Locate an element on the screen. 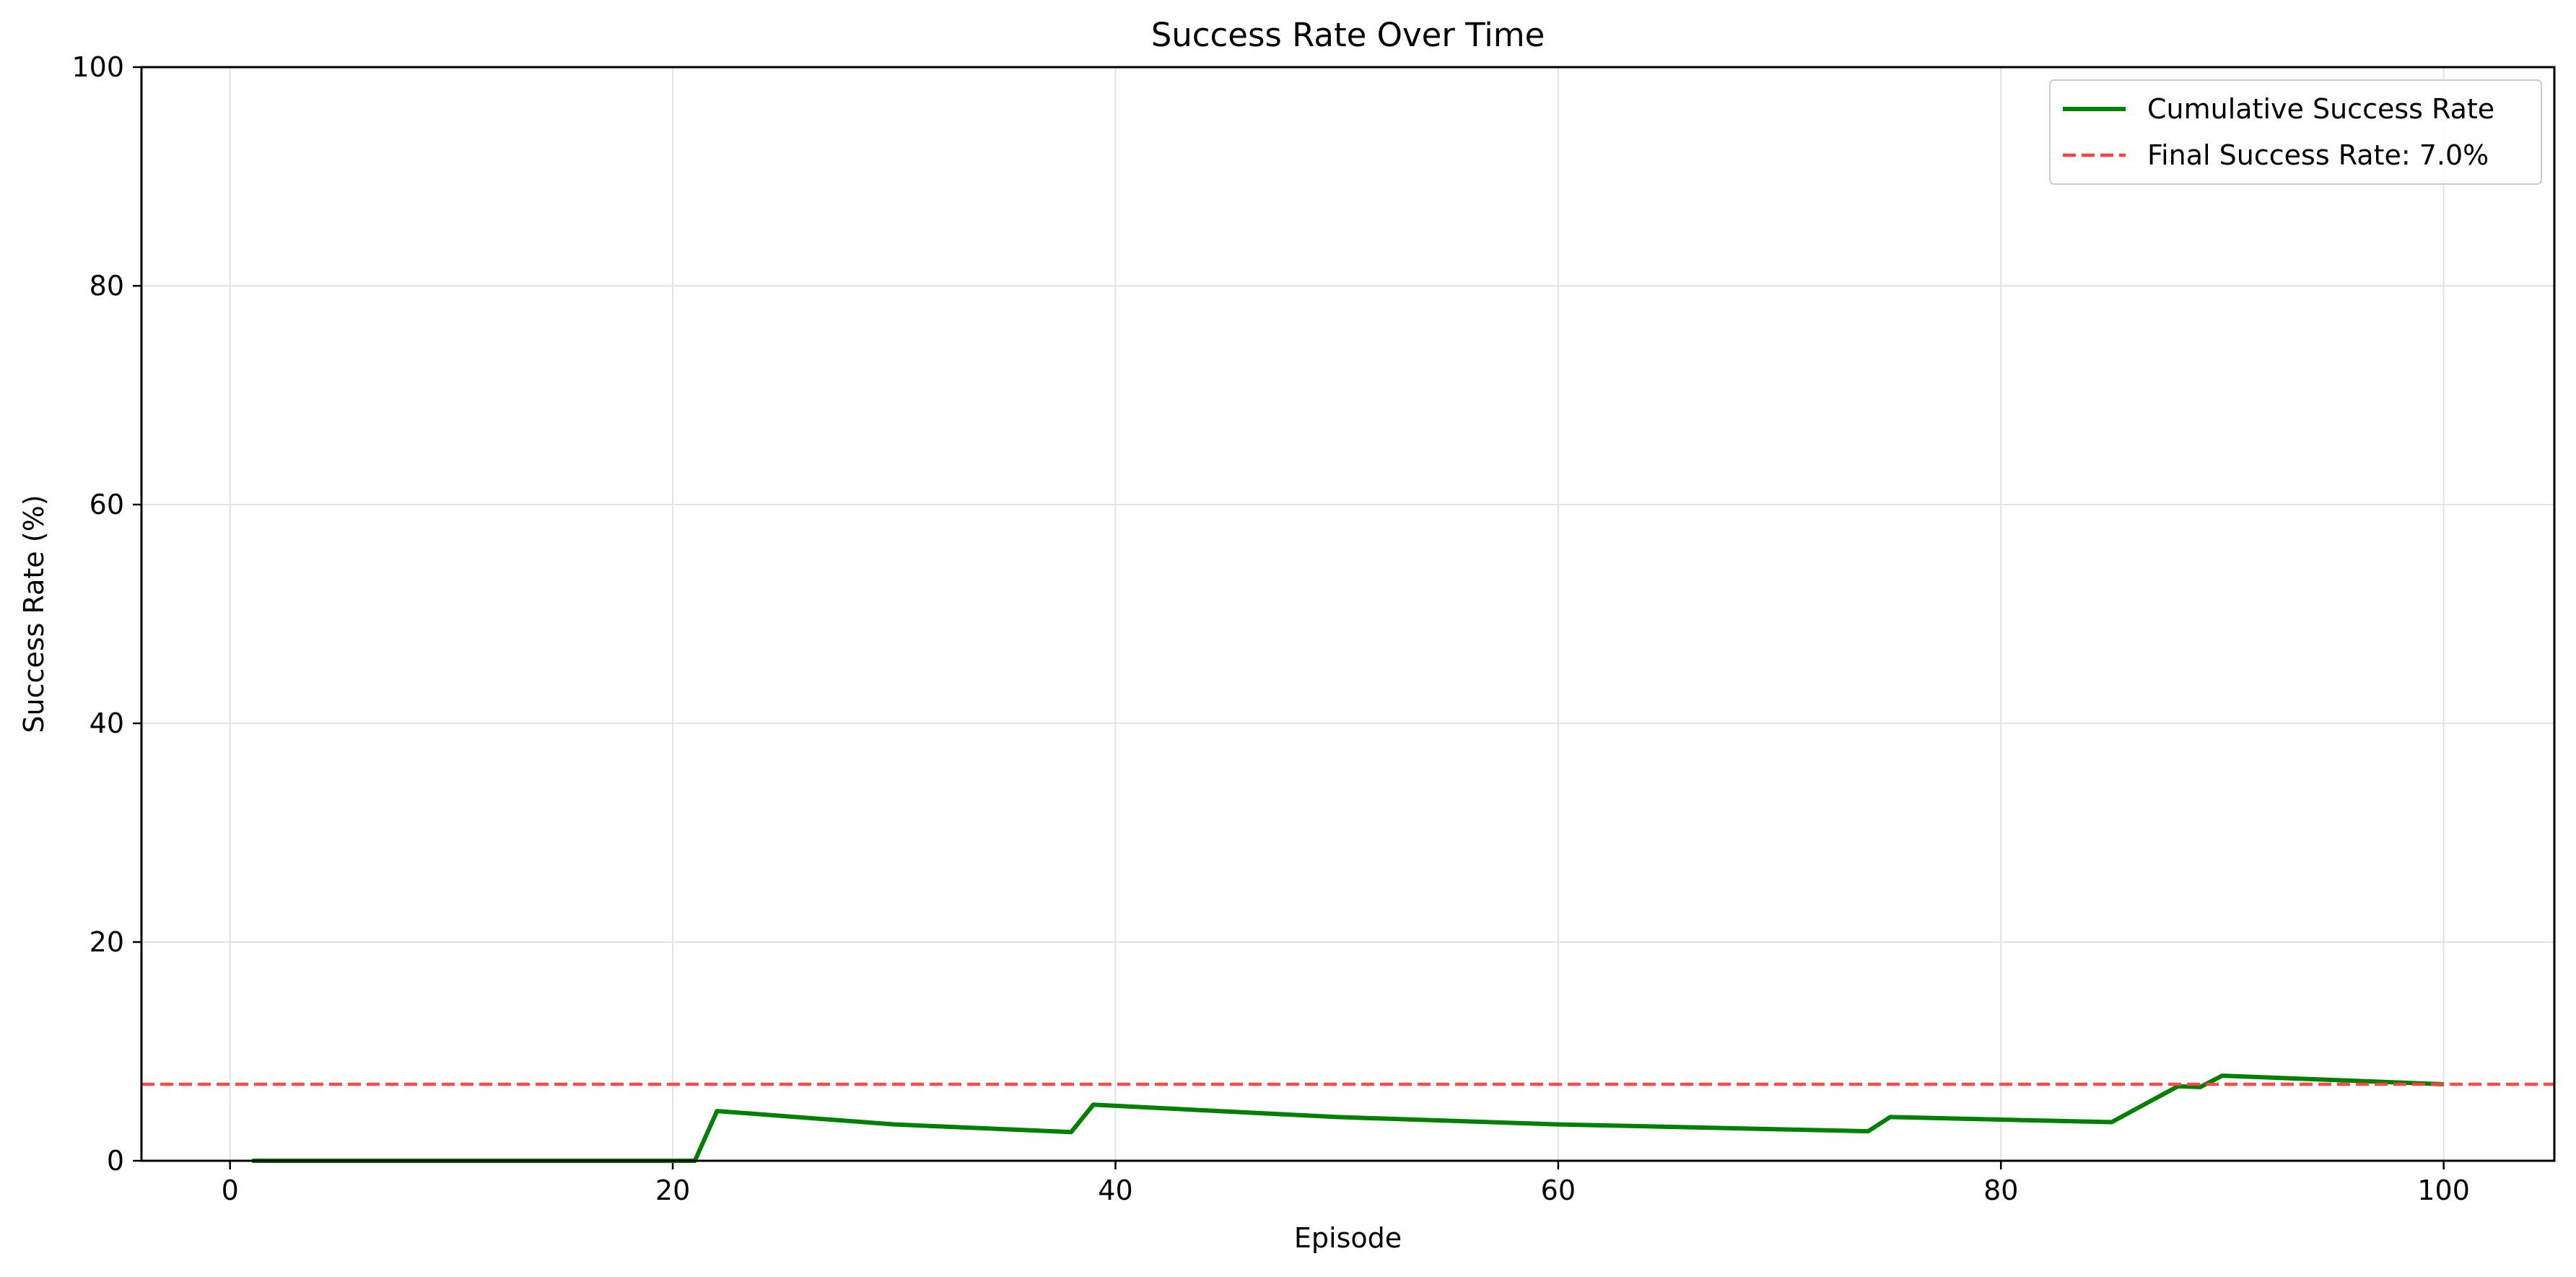  cumulative-success-rate-line is located at coordinates (1348, 1118).